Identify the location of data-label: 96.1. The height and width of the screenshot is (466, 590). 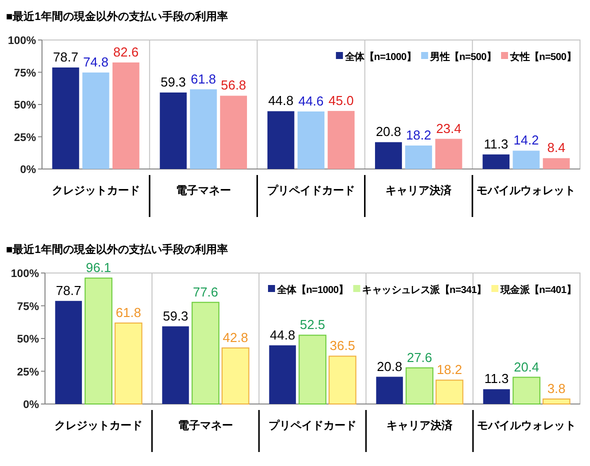
(99, 268).